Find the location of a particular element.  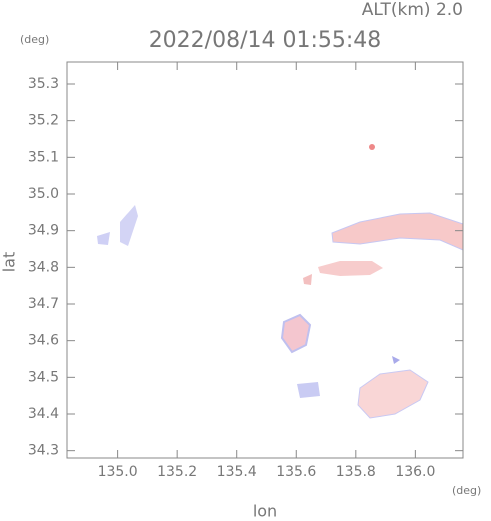

altitude-label: ALT(km) 2.0 is located at coordinates (412, 10).